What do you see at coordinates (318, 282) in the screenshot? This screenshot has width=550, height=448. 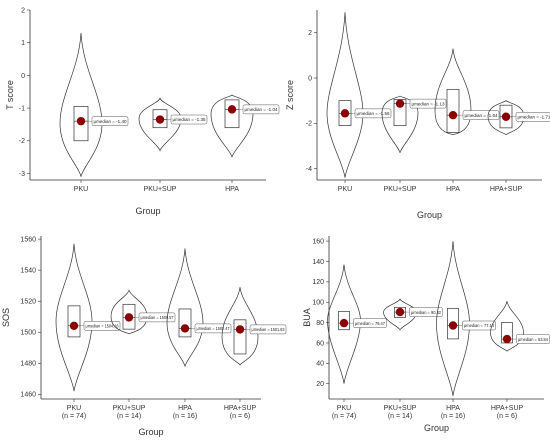 I see `y-tick-label: 120` at bounding box center [318, 282].